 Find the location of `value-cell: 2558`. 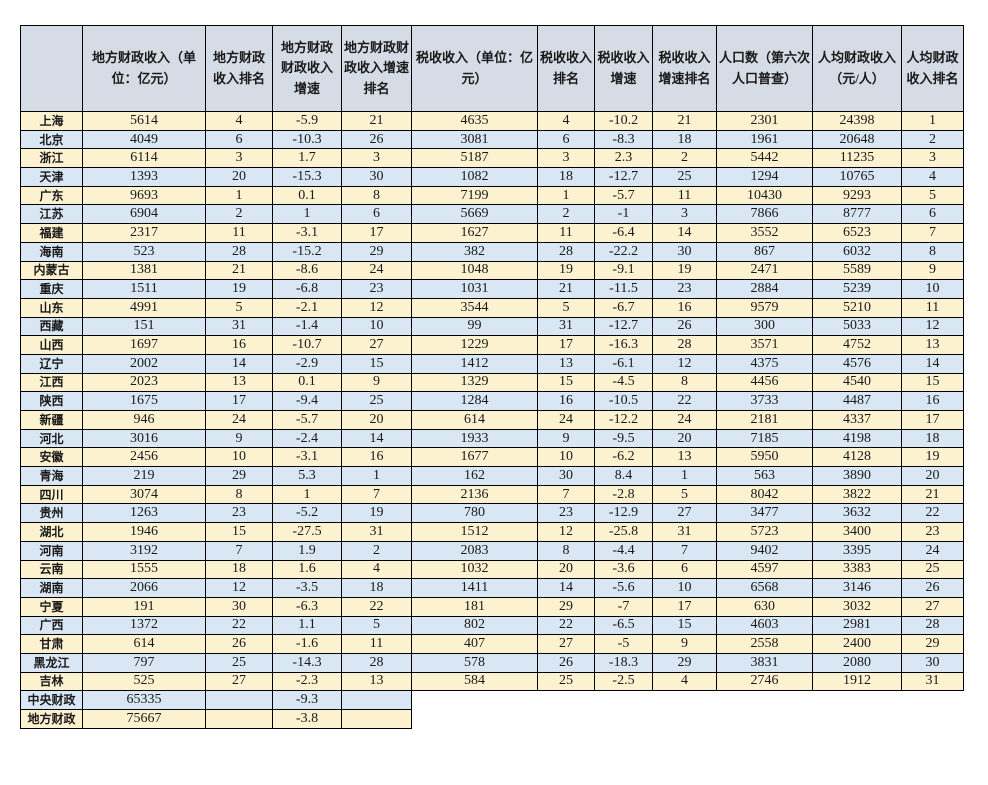

value-cell: 2558 is located at coordinates (764, 644).